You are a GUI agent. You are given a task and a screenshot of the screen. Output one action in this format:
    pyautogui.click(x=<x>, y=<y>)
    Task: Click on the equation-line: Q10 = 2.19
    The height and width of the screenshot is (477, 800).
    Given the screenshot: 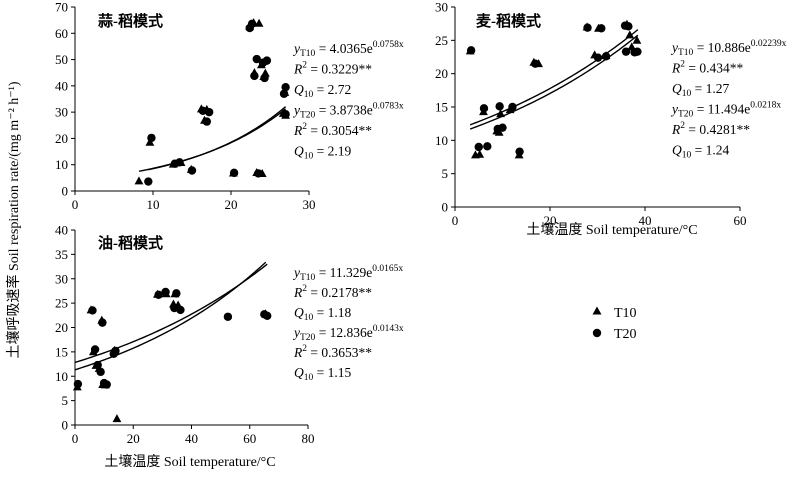 What is the action you would take?
    pyautogui.click(x=322, y=153)
    